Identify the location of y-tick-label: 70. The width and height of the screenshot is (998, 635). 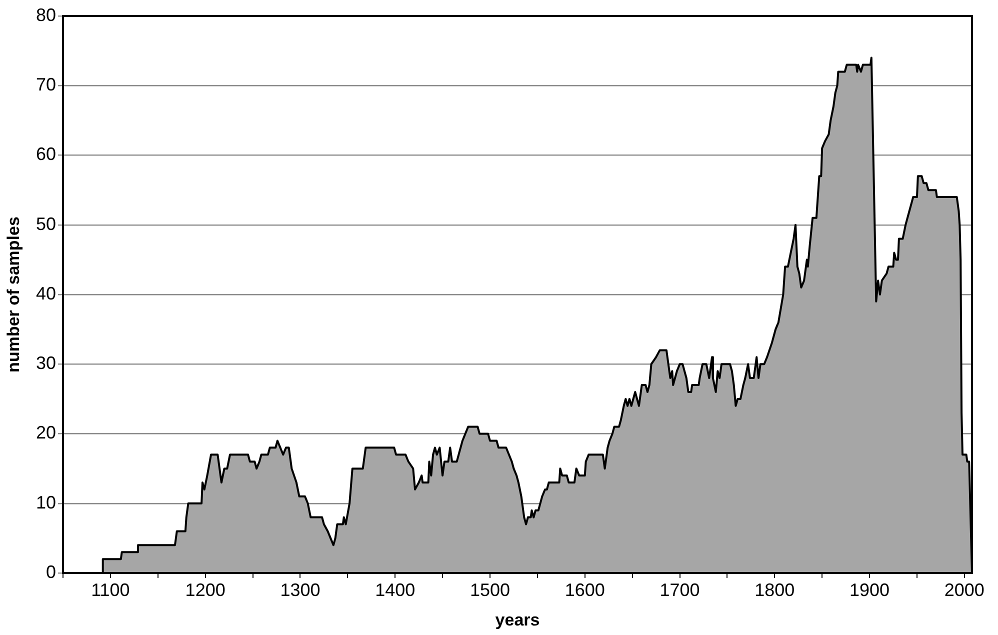
(46, 84).